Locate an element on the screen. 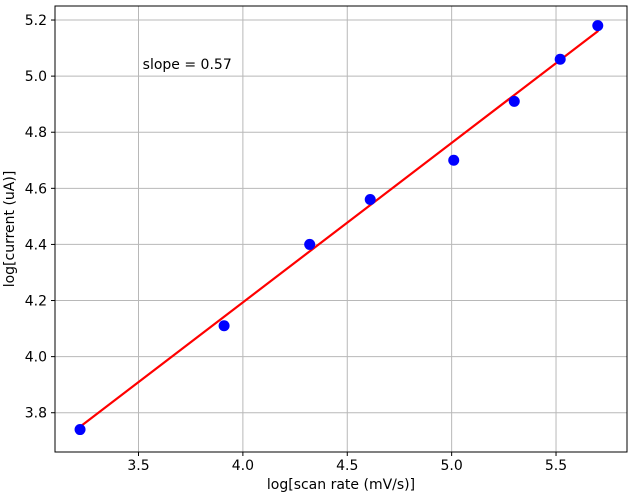 Image resolution: width=631 pixels, height=498 pixels. y-axis-label: log[current (uA)] is located at coordinates (10, 229).